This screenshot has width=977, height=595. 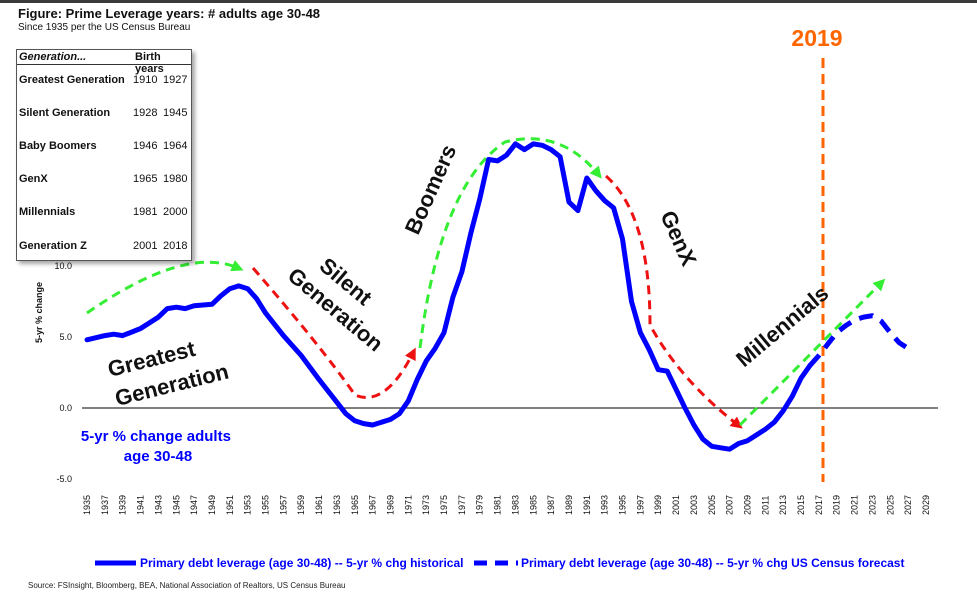 I want to click on birth-year-start: 1910, so click(x=145, y=80).